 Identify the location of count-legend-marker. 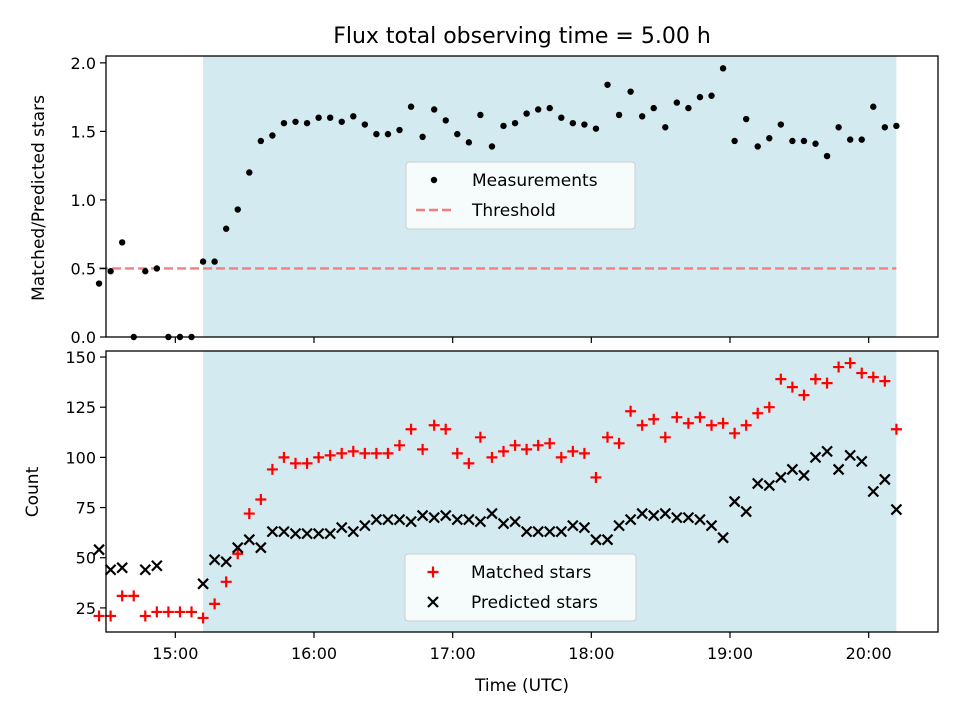
(433, 572).